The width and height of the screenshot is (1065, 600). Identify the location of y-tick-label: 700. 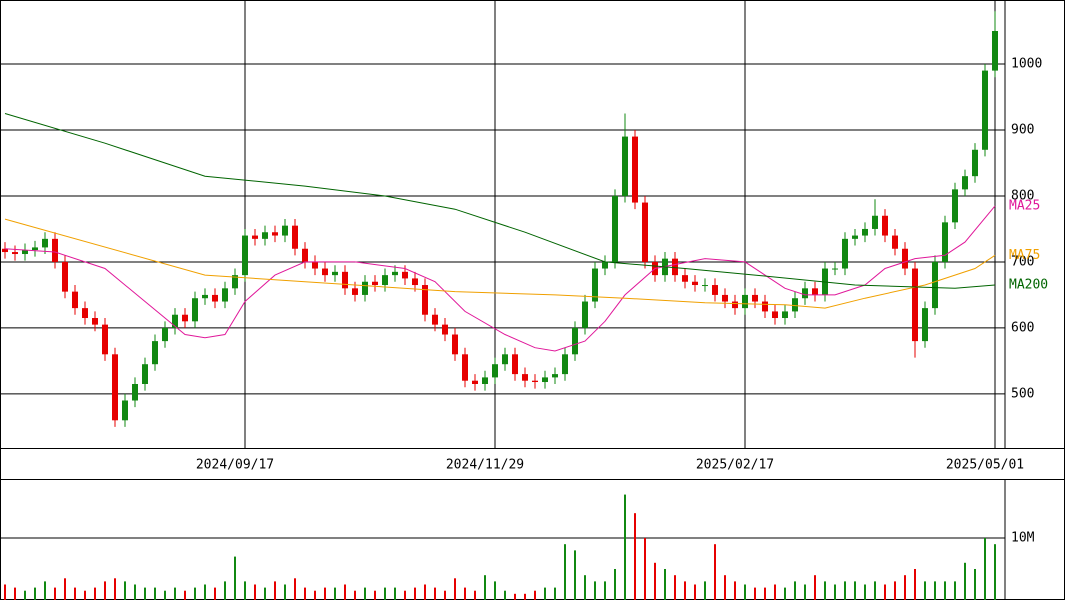
(1022, 261).